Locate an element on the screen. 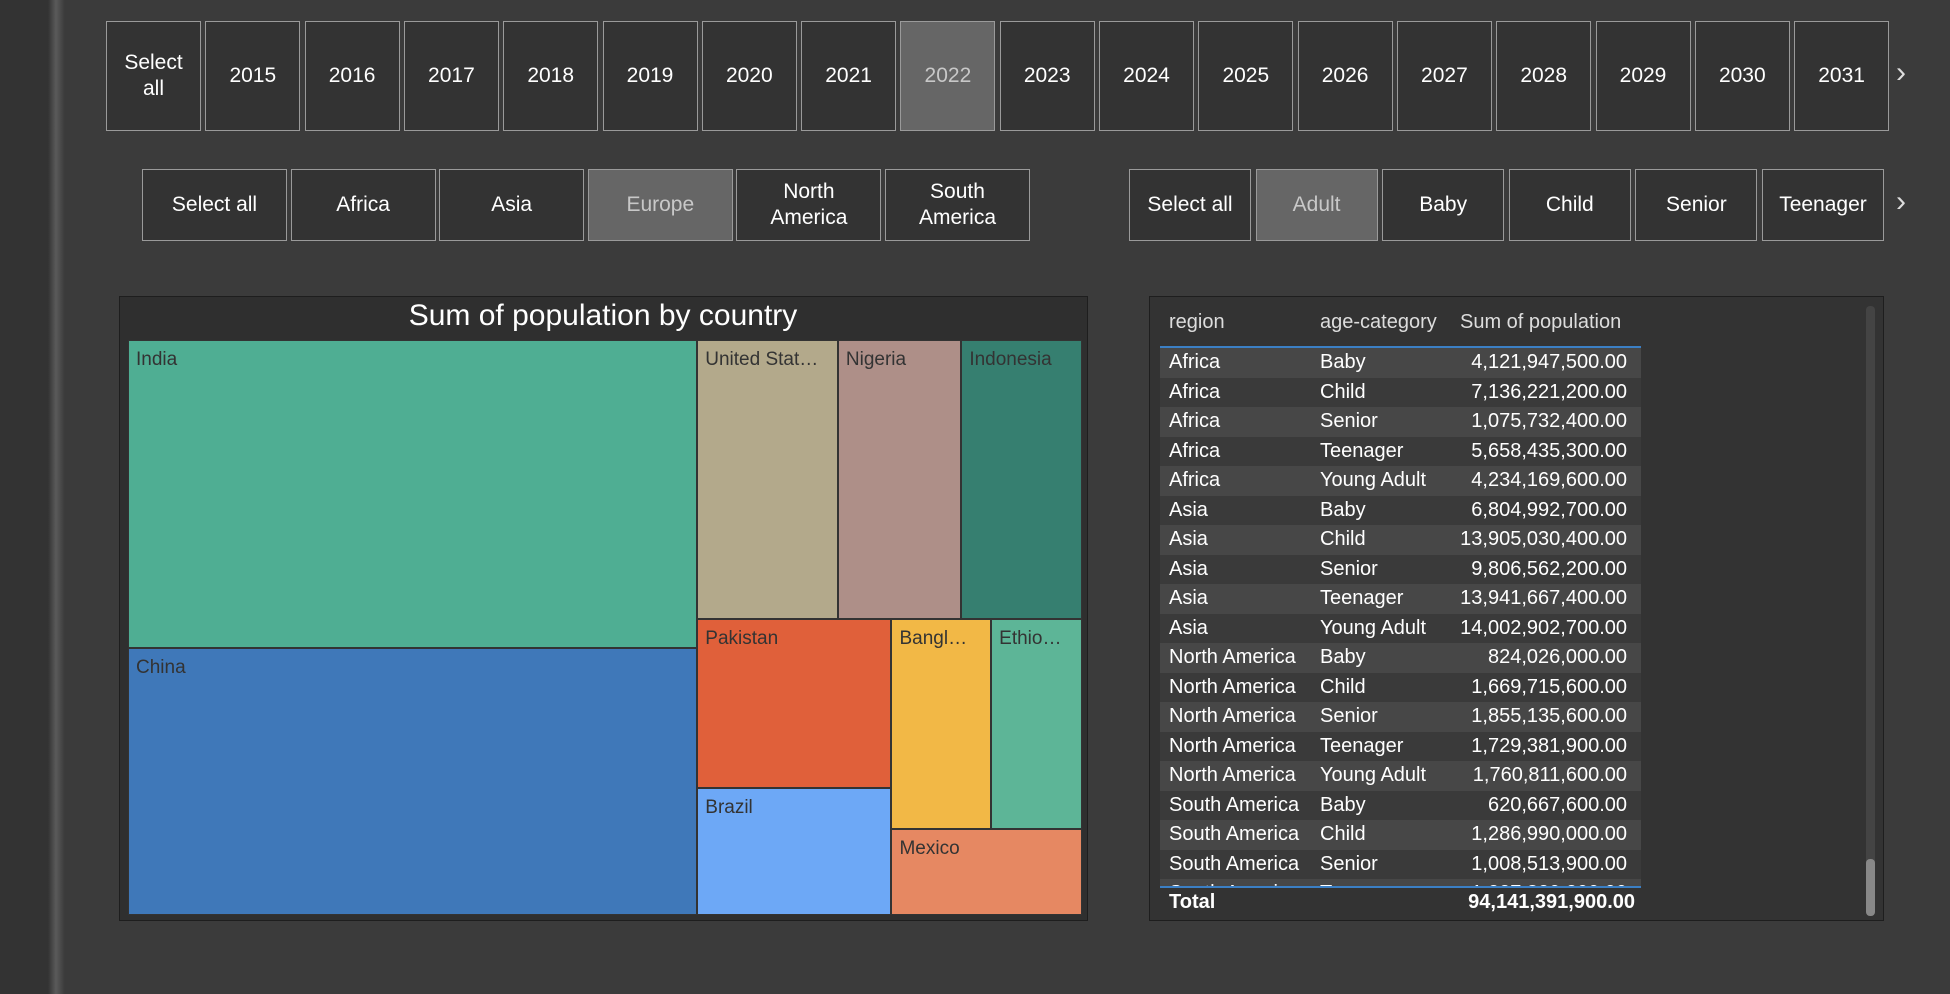 The image size is (1950, 994). slicer-button: Europe is located at coordinates (660, 205).